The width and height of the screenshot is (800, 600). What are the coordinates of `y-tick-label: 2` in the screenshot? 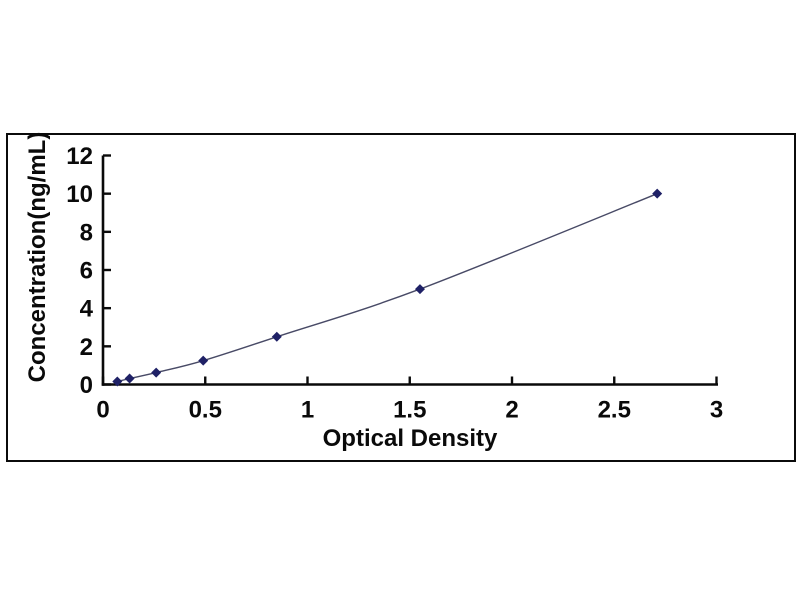 It's located at (86, 347).